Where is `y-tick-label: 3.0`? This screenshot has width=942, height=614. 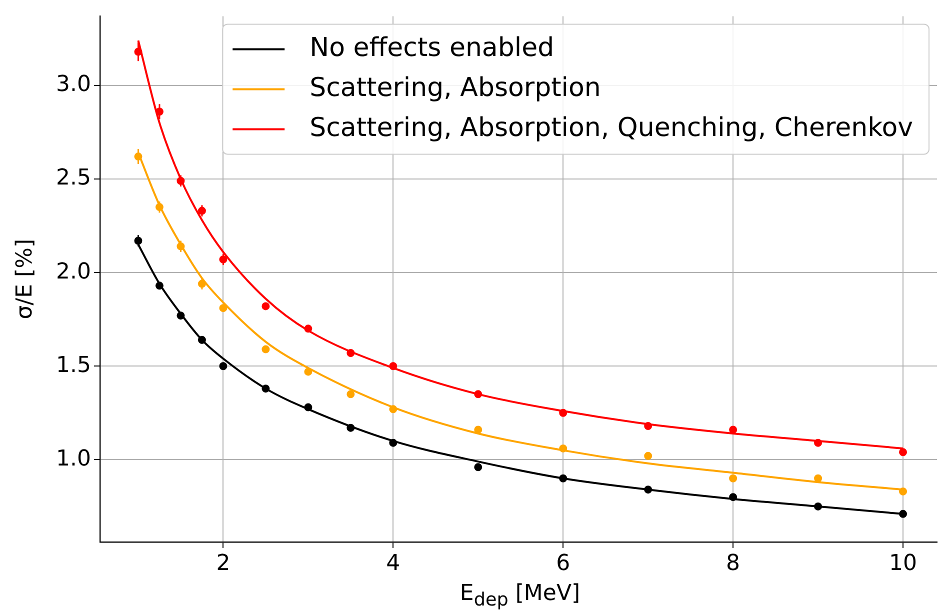 y-tick-label: 3.0 is located at coordinates (73, 85).